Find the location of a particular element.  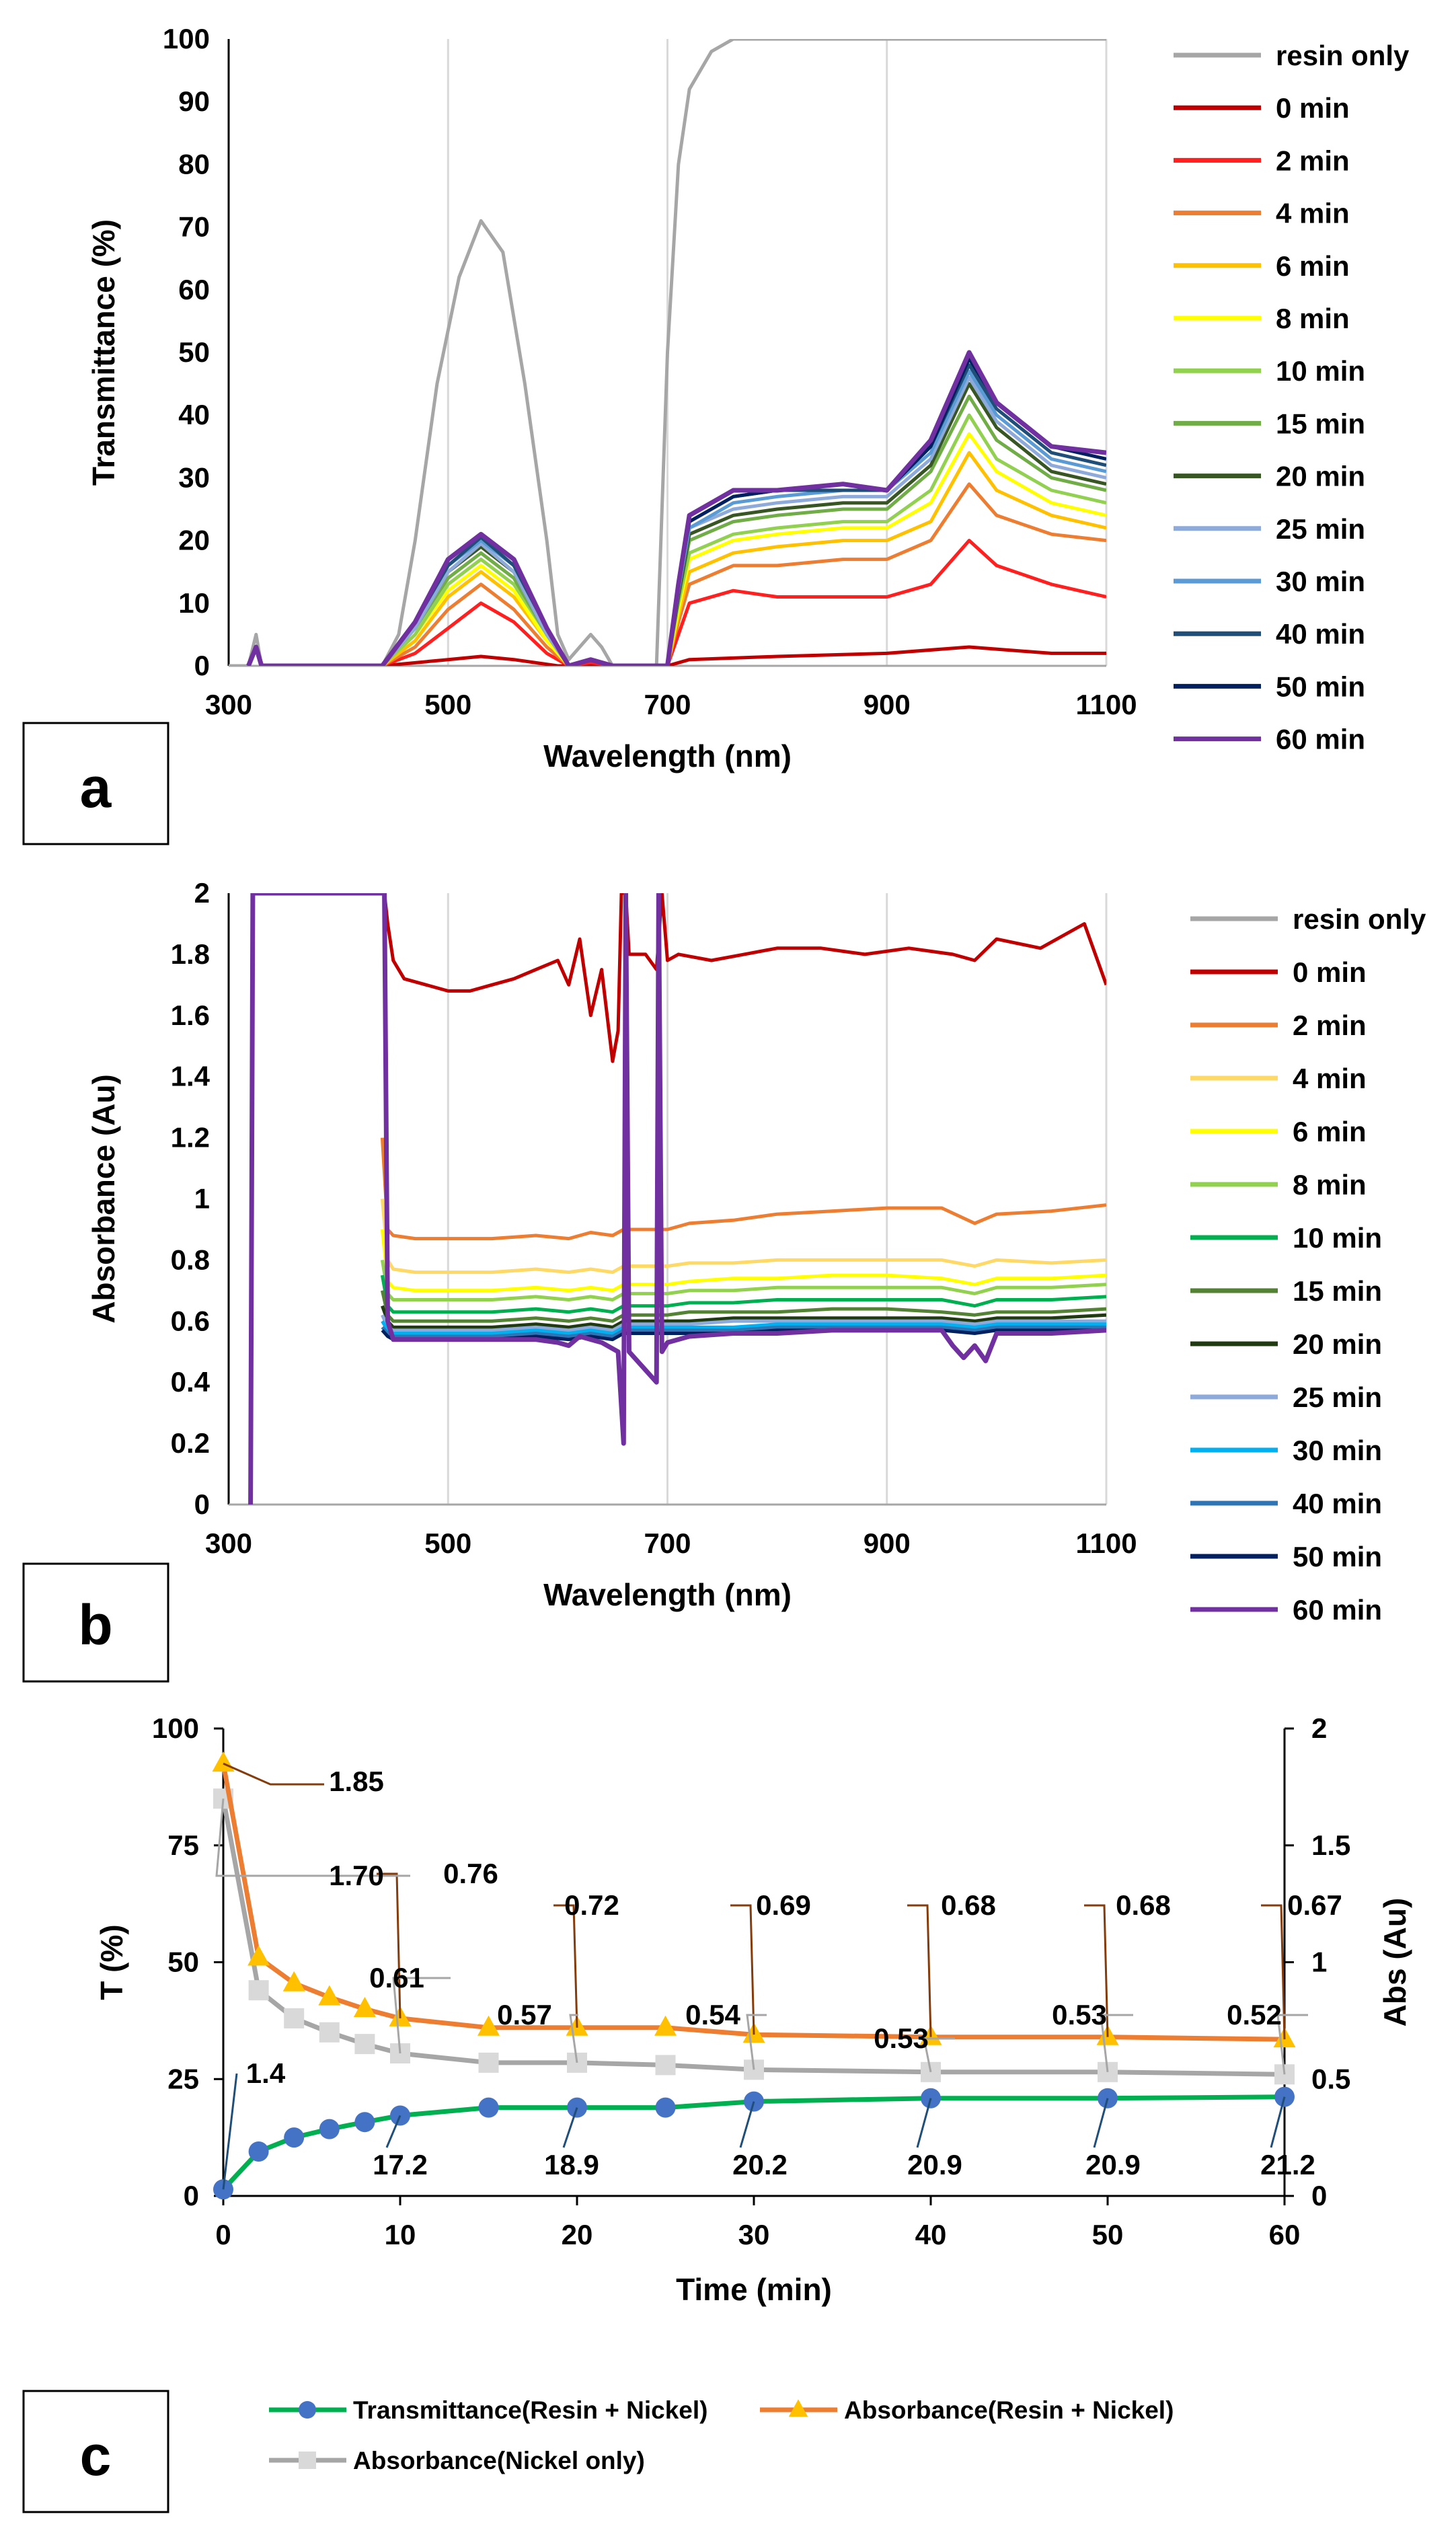

x-tick-label: 10 is located at coordinates (400, 2234).